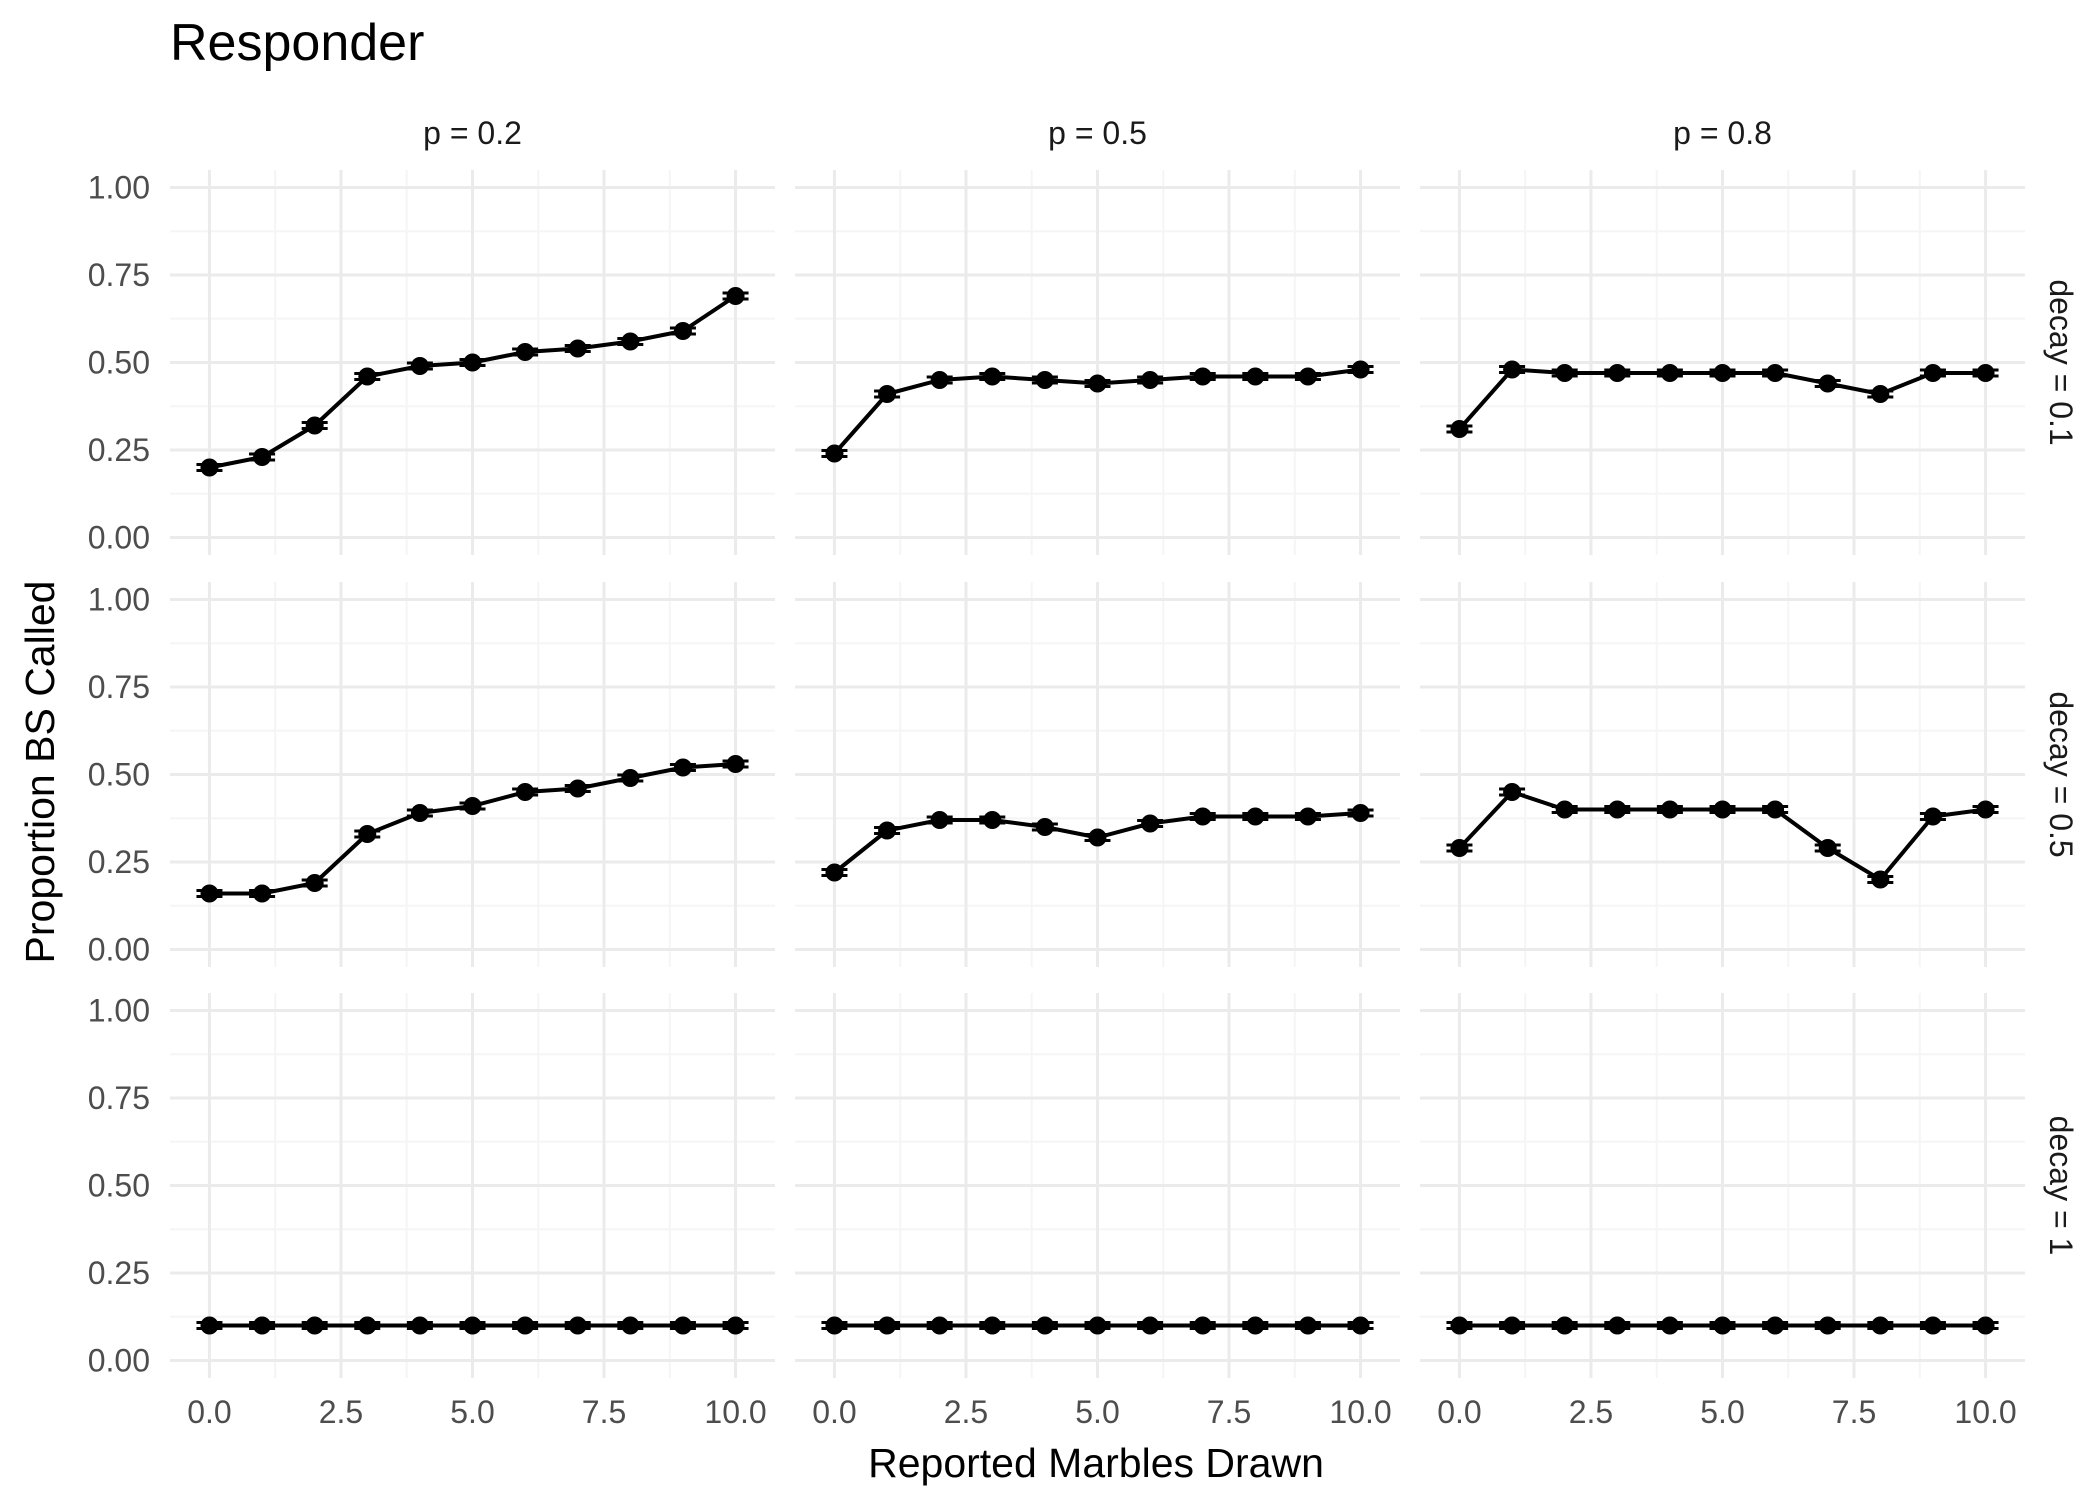  What do you see at coordinates (297, 43) in the screenshot?
I see `chart-title: Responder` at bounding box center [297, 43].